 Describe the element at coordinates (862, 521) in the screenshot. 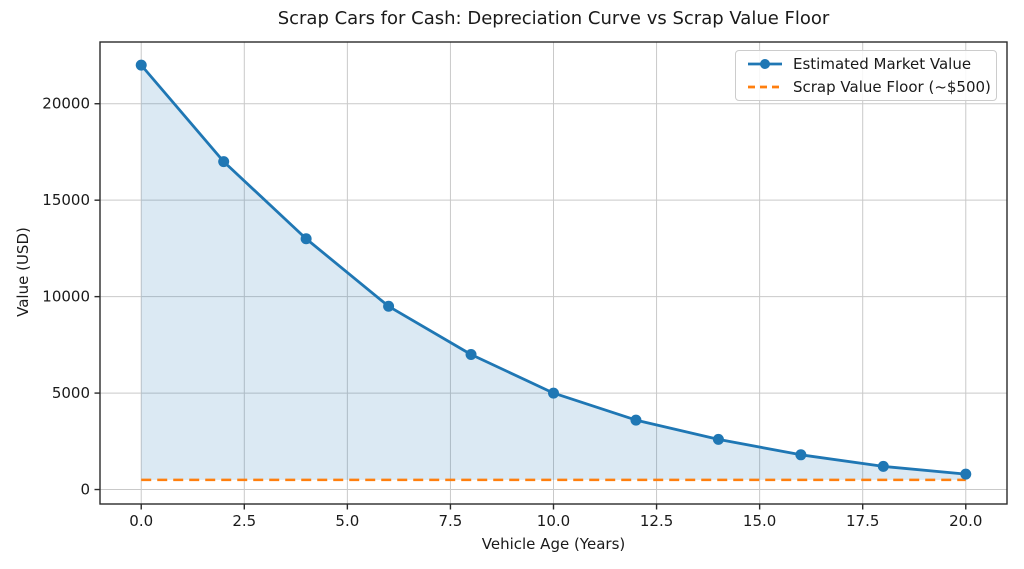

I see `x-tick-label: 17.5` at that location.